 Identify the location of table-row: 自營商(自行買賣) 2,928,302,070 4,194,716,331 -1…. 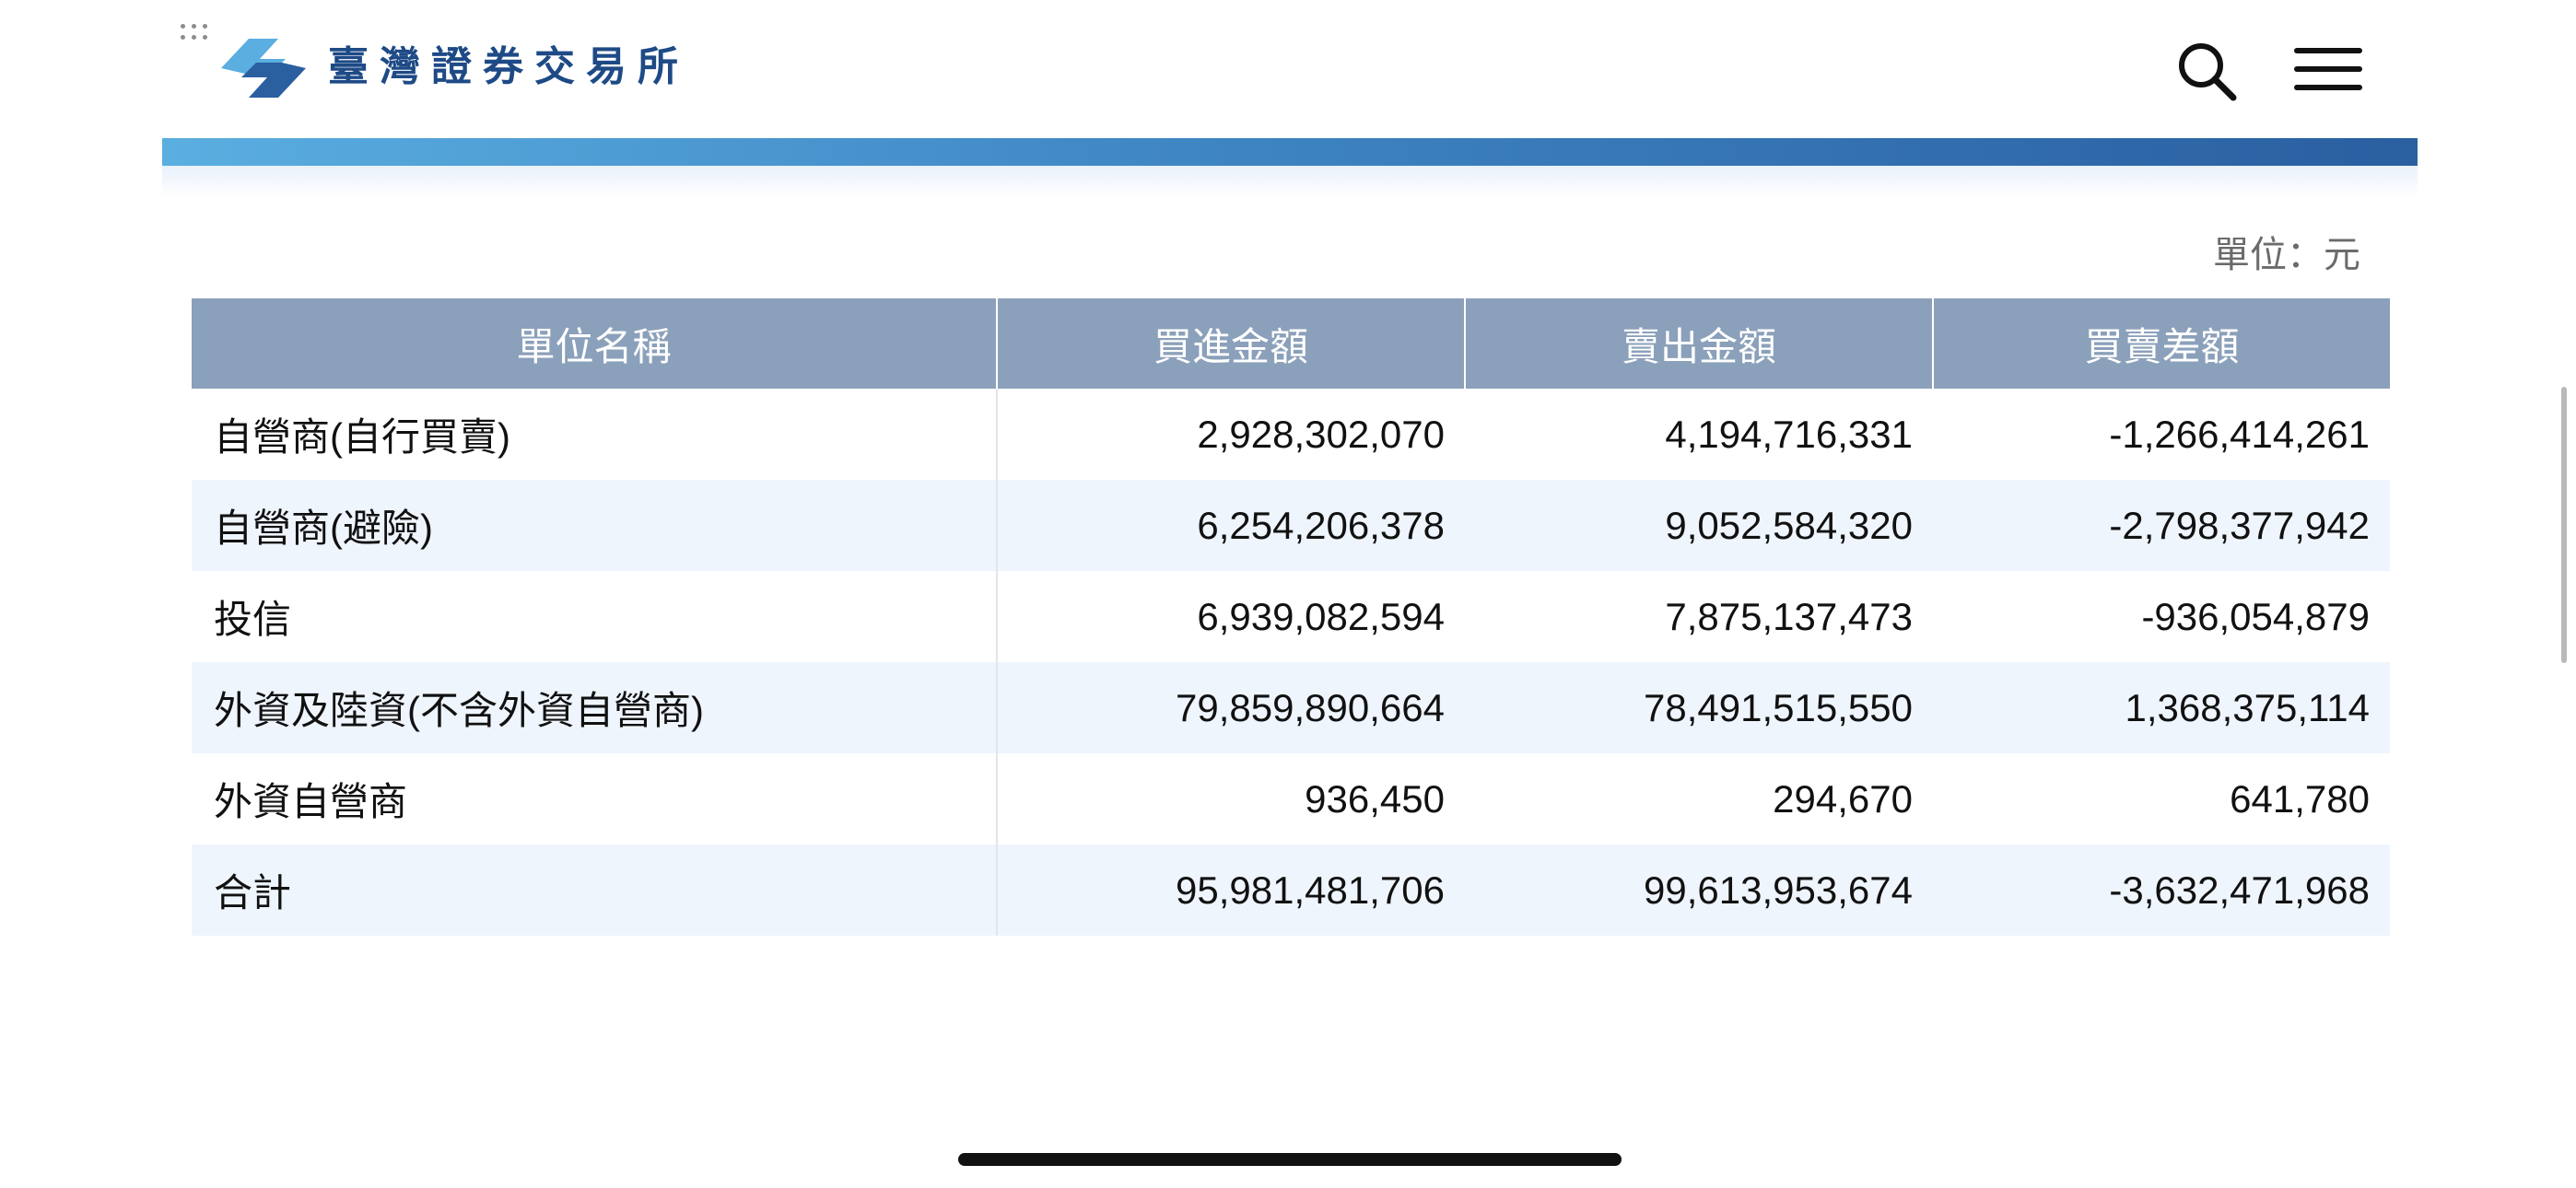
(1291, 434).